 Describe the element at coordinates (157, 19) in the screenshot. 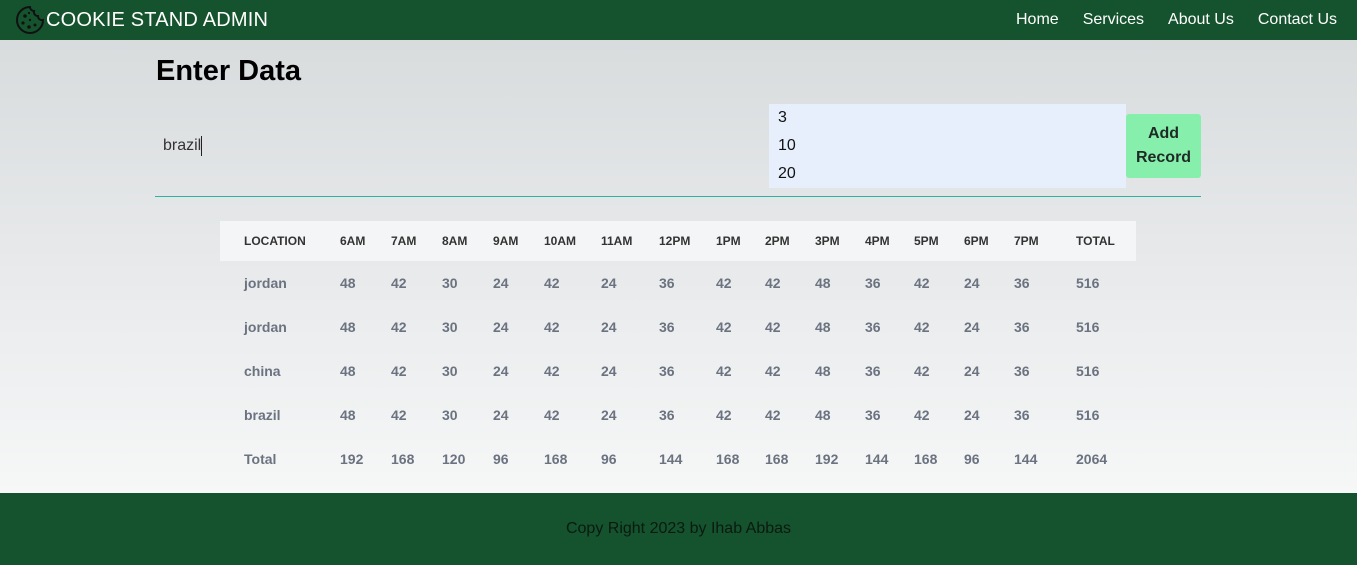

I see `app-title: COOKIE STAND ADMIN` at that location.